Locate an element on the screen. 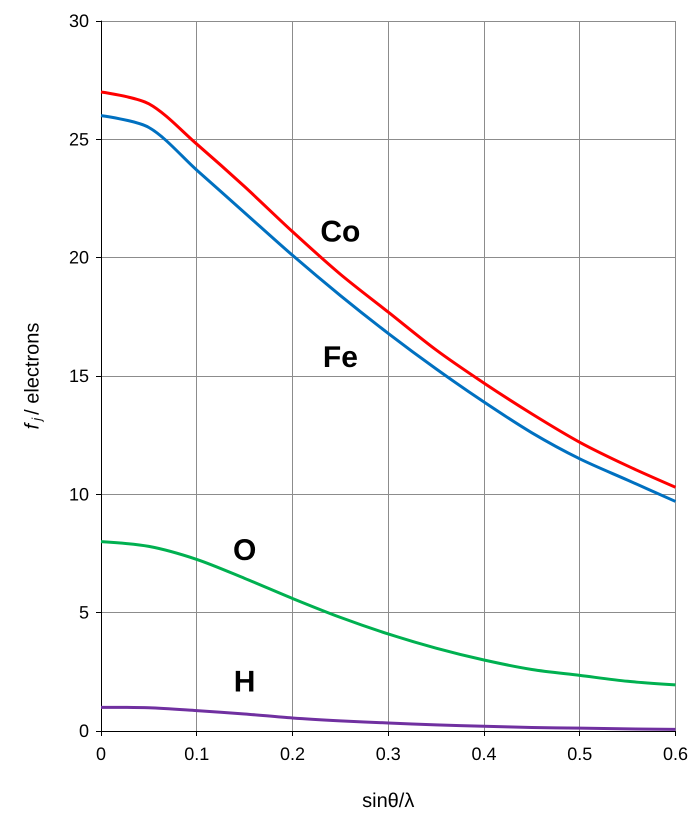  x-tick-label: 0.6 is located at coordinates (675, 754).